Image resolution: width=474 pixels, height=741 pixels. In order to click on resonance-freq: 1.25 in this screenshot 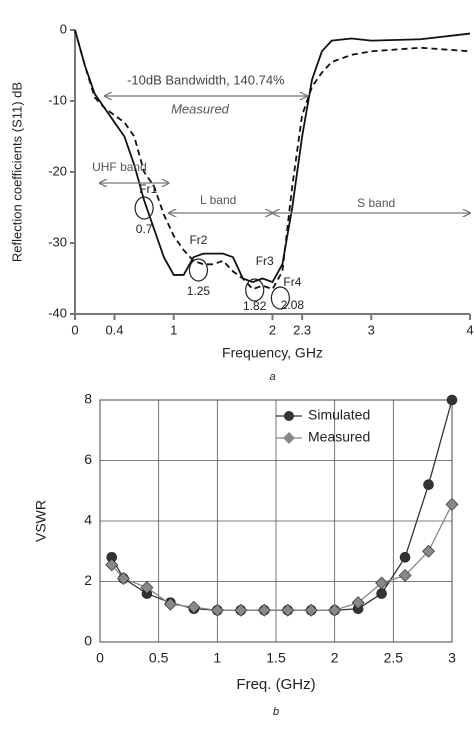, I will do `click(199, 291)`.